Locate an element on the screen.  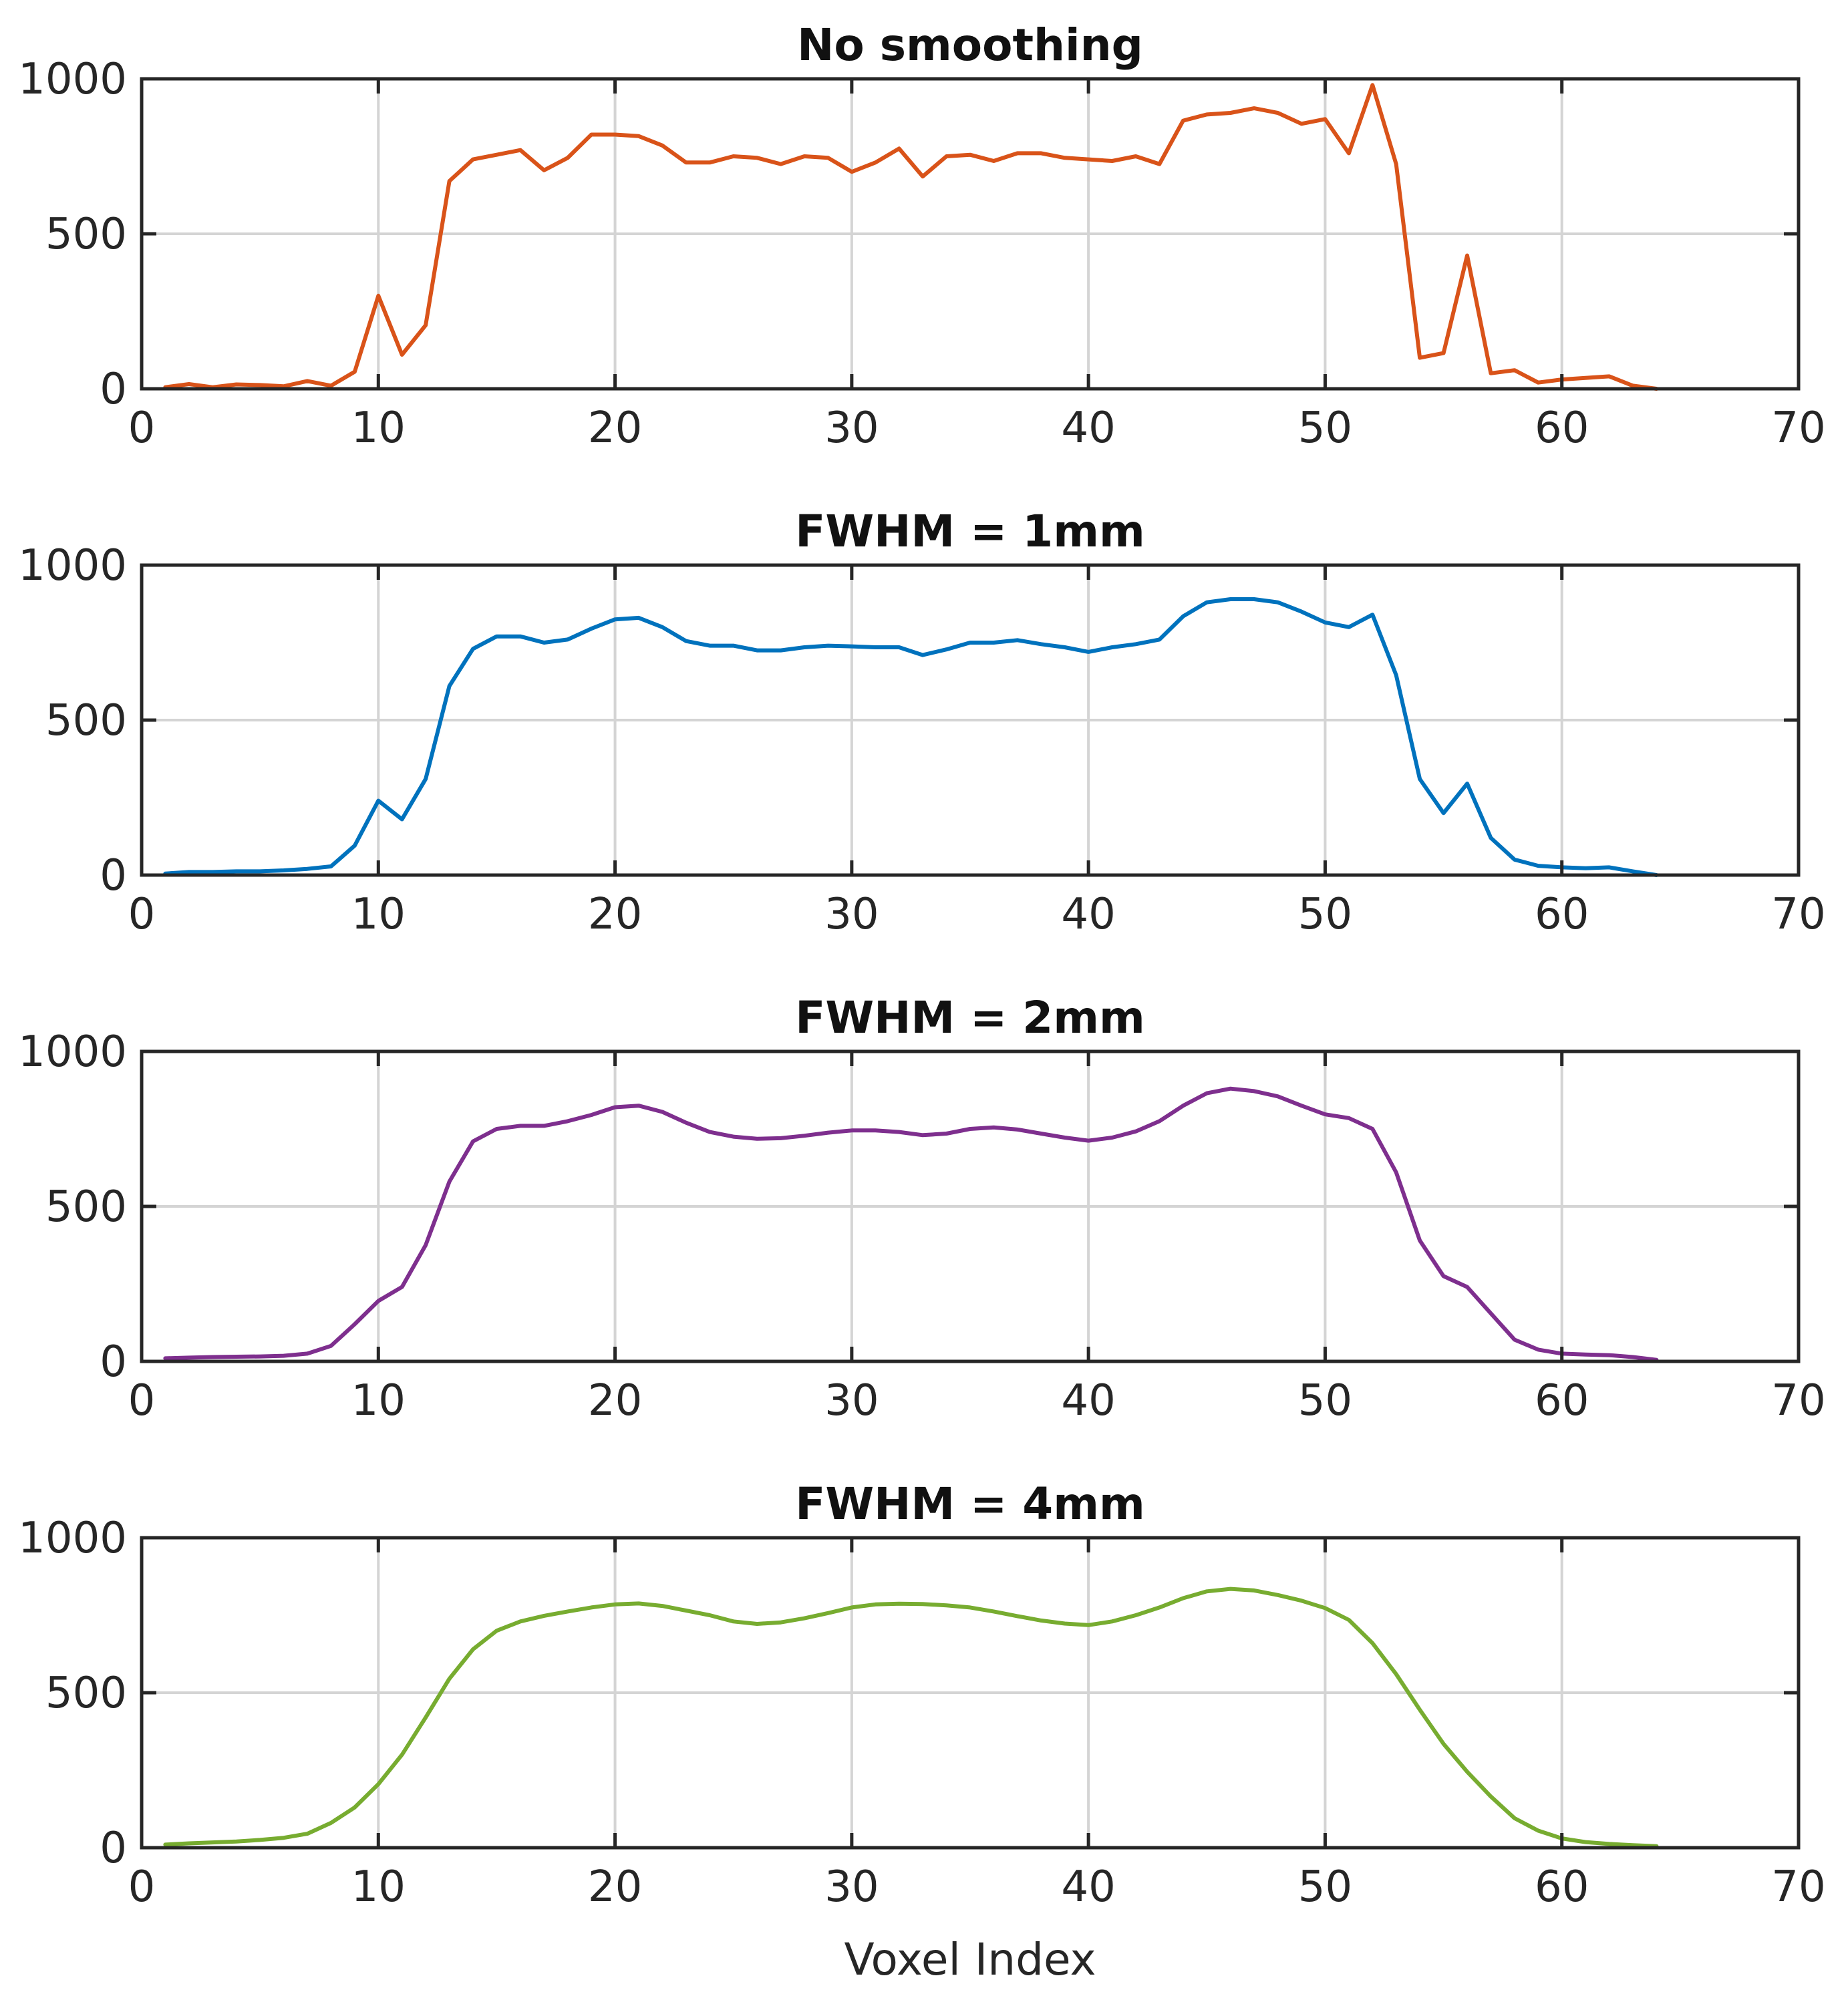
subplot-title: FWHM = 4mm is located at coordinates (970, 1504).